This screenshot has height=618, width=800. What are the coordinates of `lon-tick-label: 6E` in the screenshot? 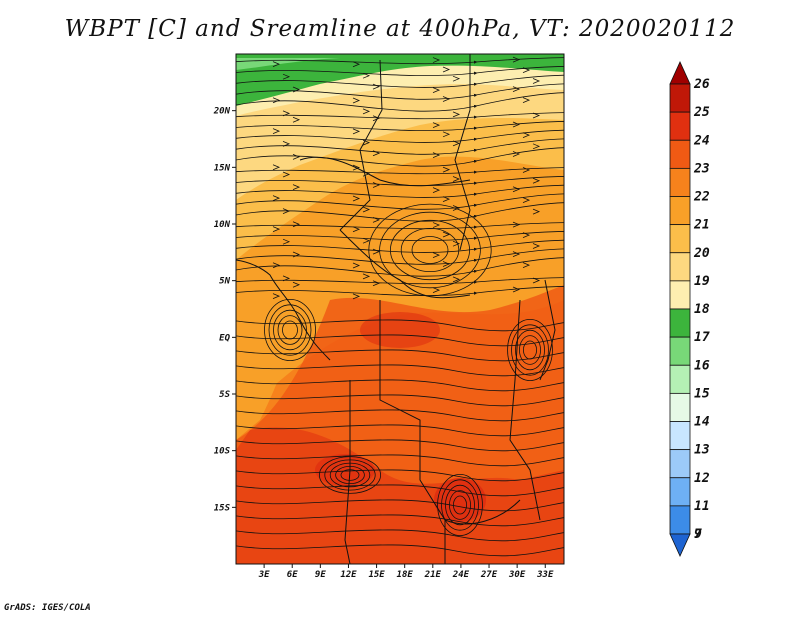 It's located at (292, 575).